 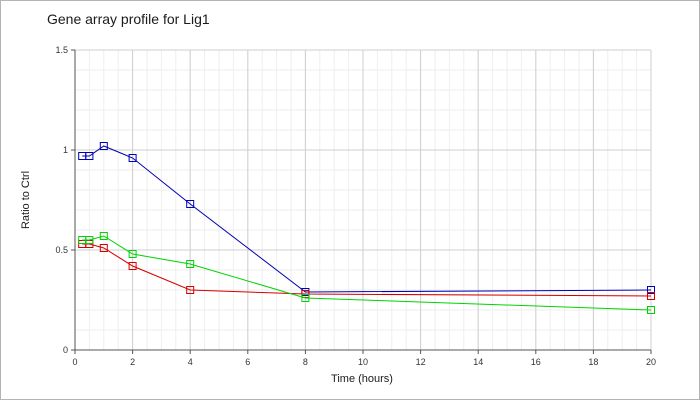 I want to click on x-tick-label: 20, so click(x=651, y=362).